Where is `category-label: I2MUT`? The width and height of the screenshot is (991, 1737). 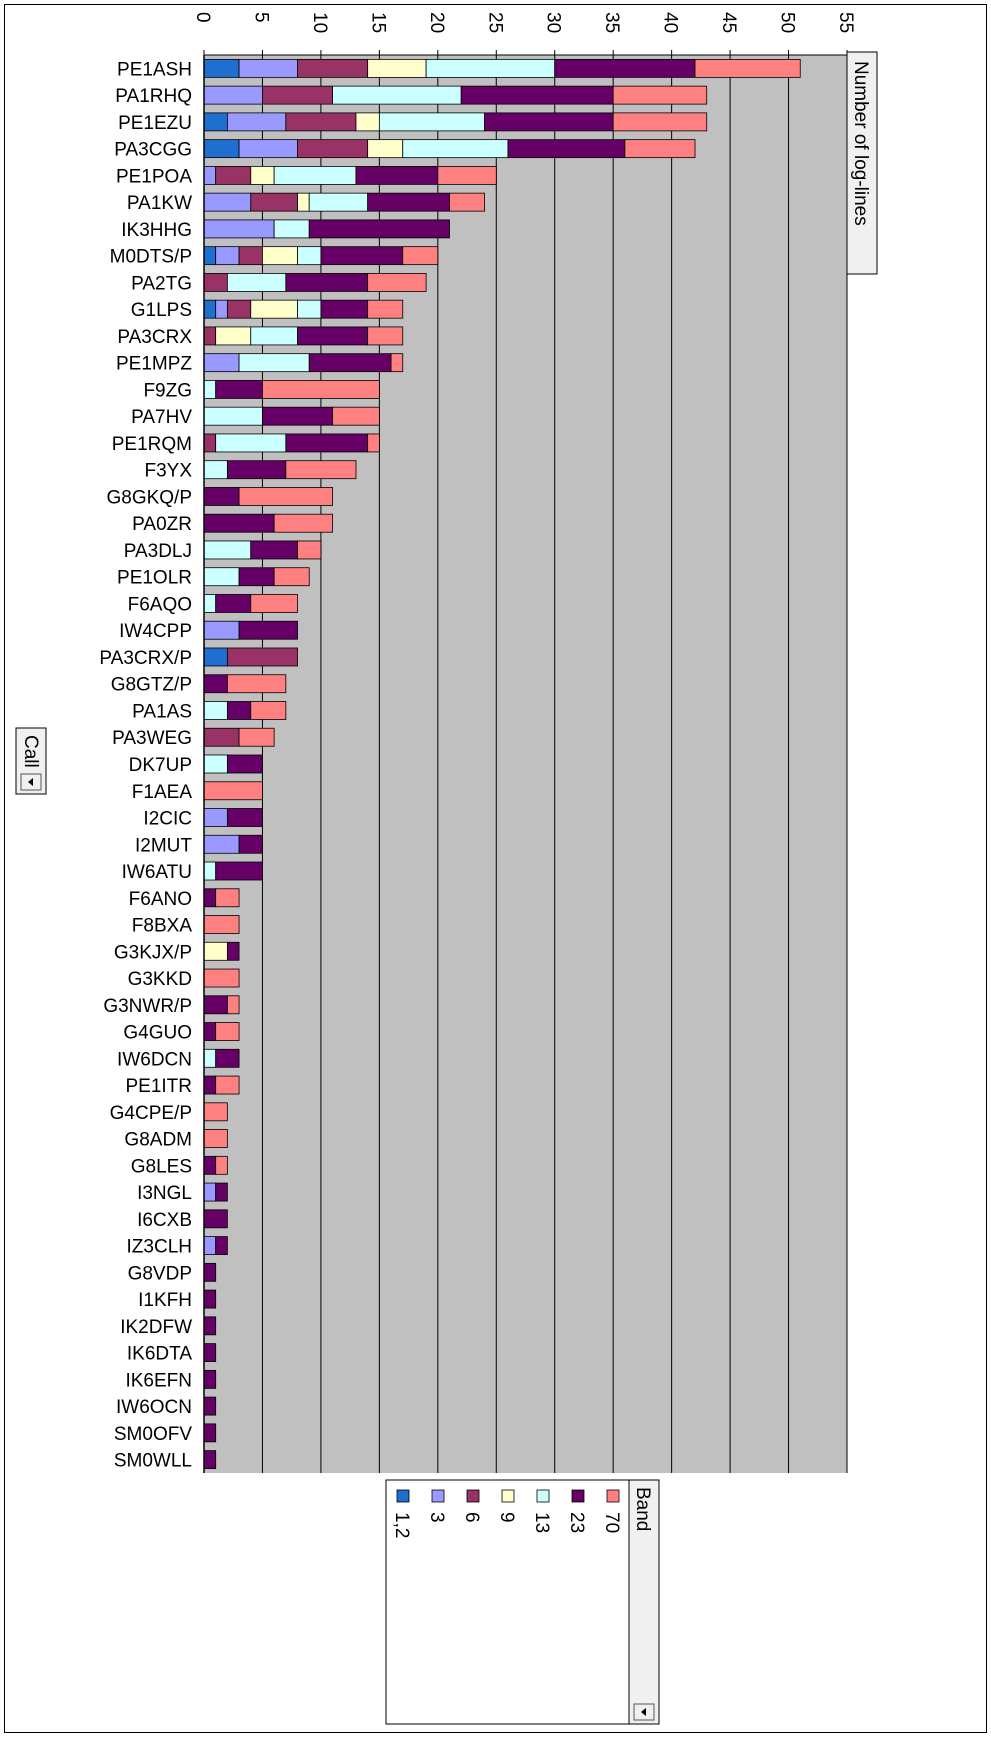
category-label: I2MUT is located at coordinates (163, 845).